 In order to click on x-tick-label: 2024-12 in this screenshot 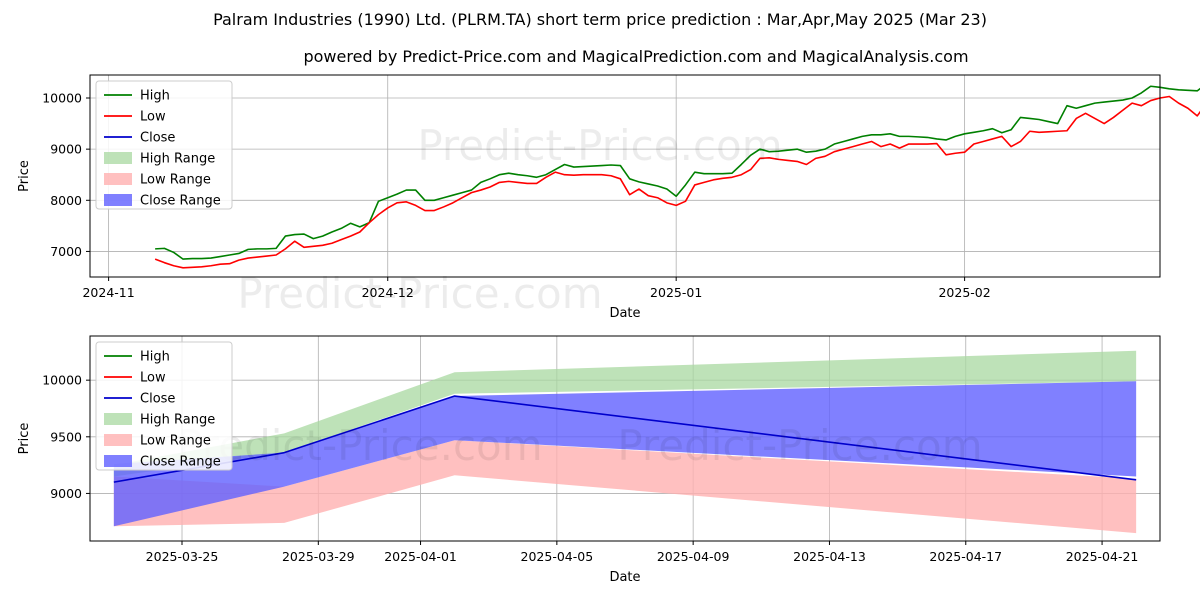, I will do `click(388, 292)`.